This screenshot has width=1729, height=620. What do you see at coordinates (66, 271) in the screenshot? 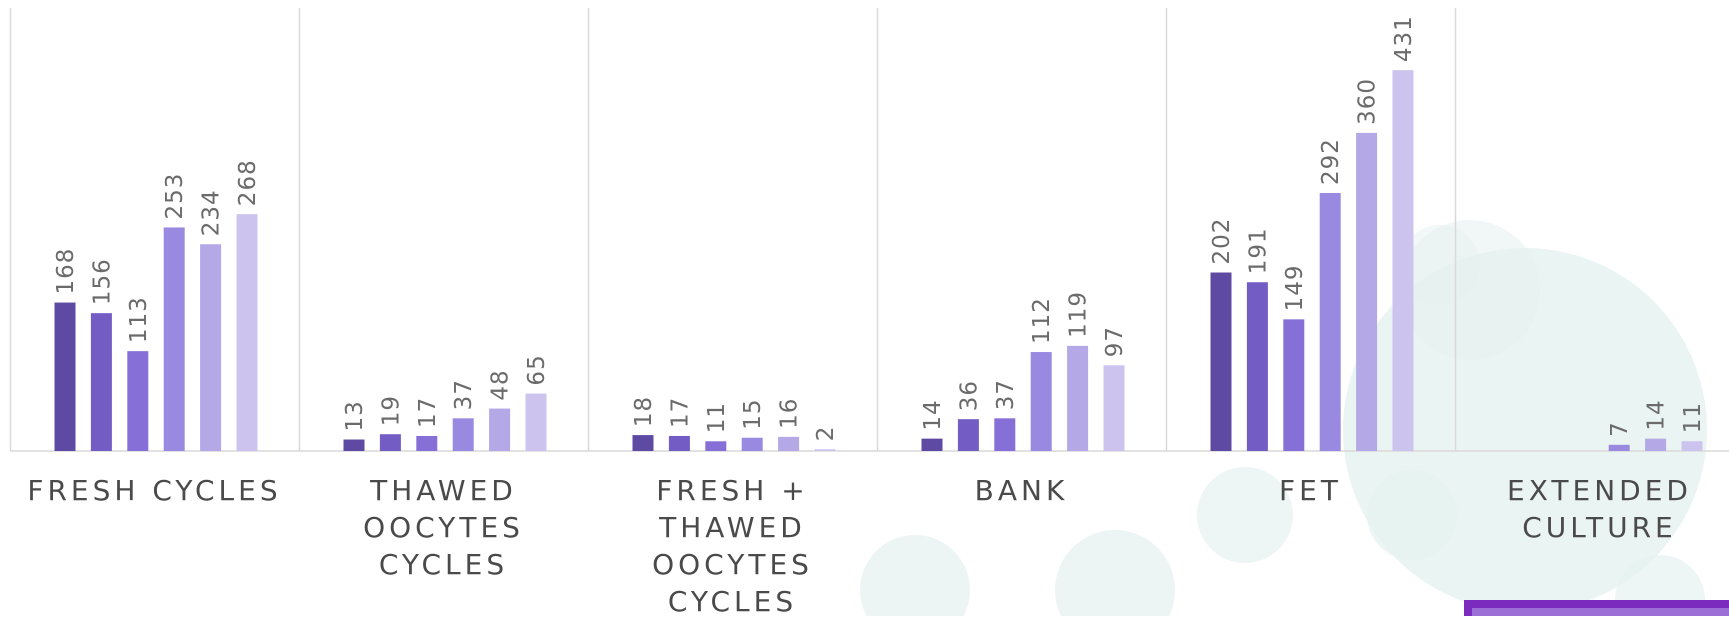
I see `value-label: 168` at bounding box center [66, 271].